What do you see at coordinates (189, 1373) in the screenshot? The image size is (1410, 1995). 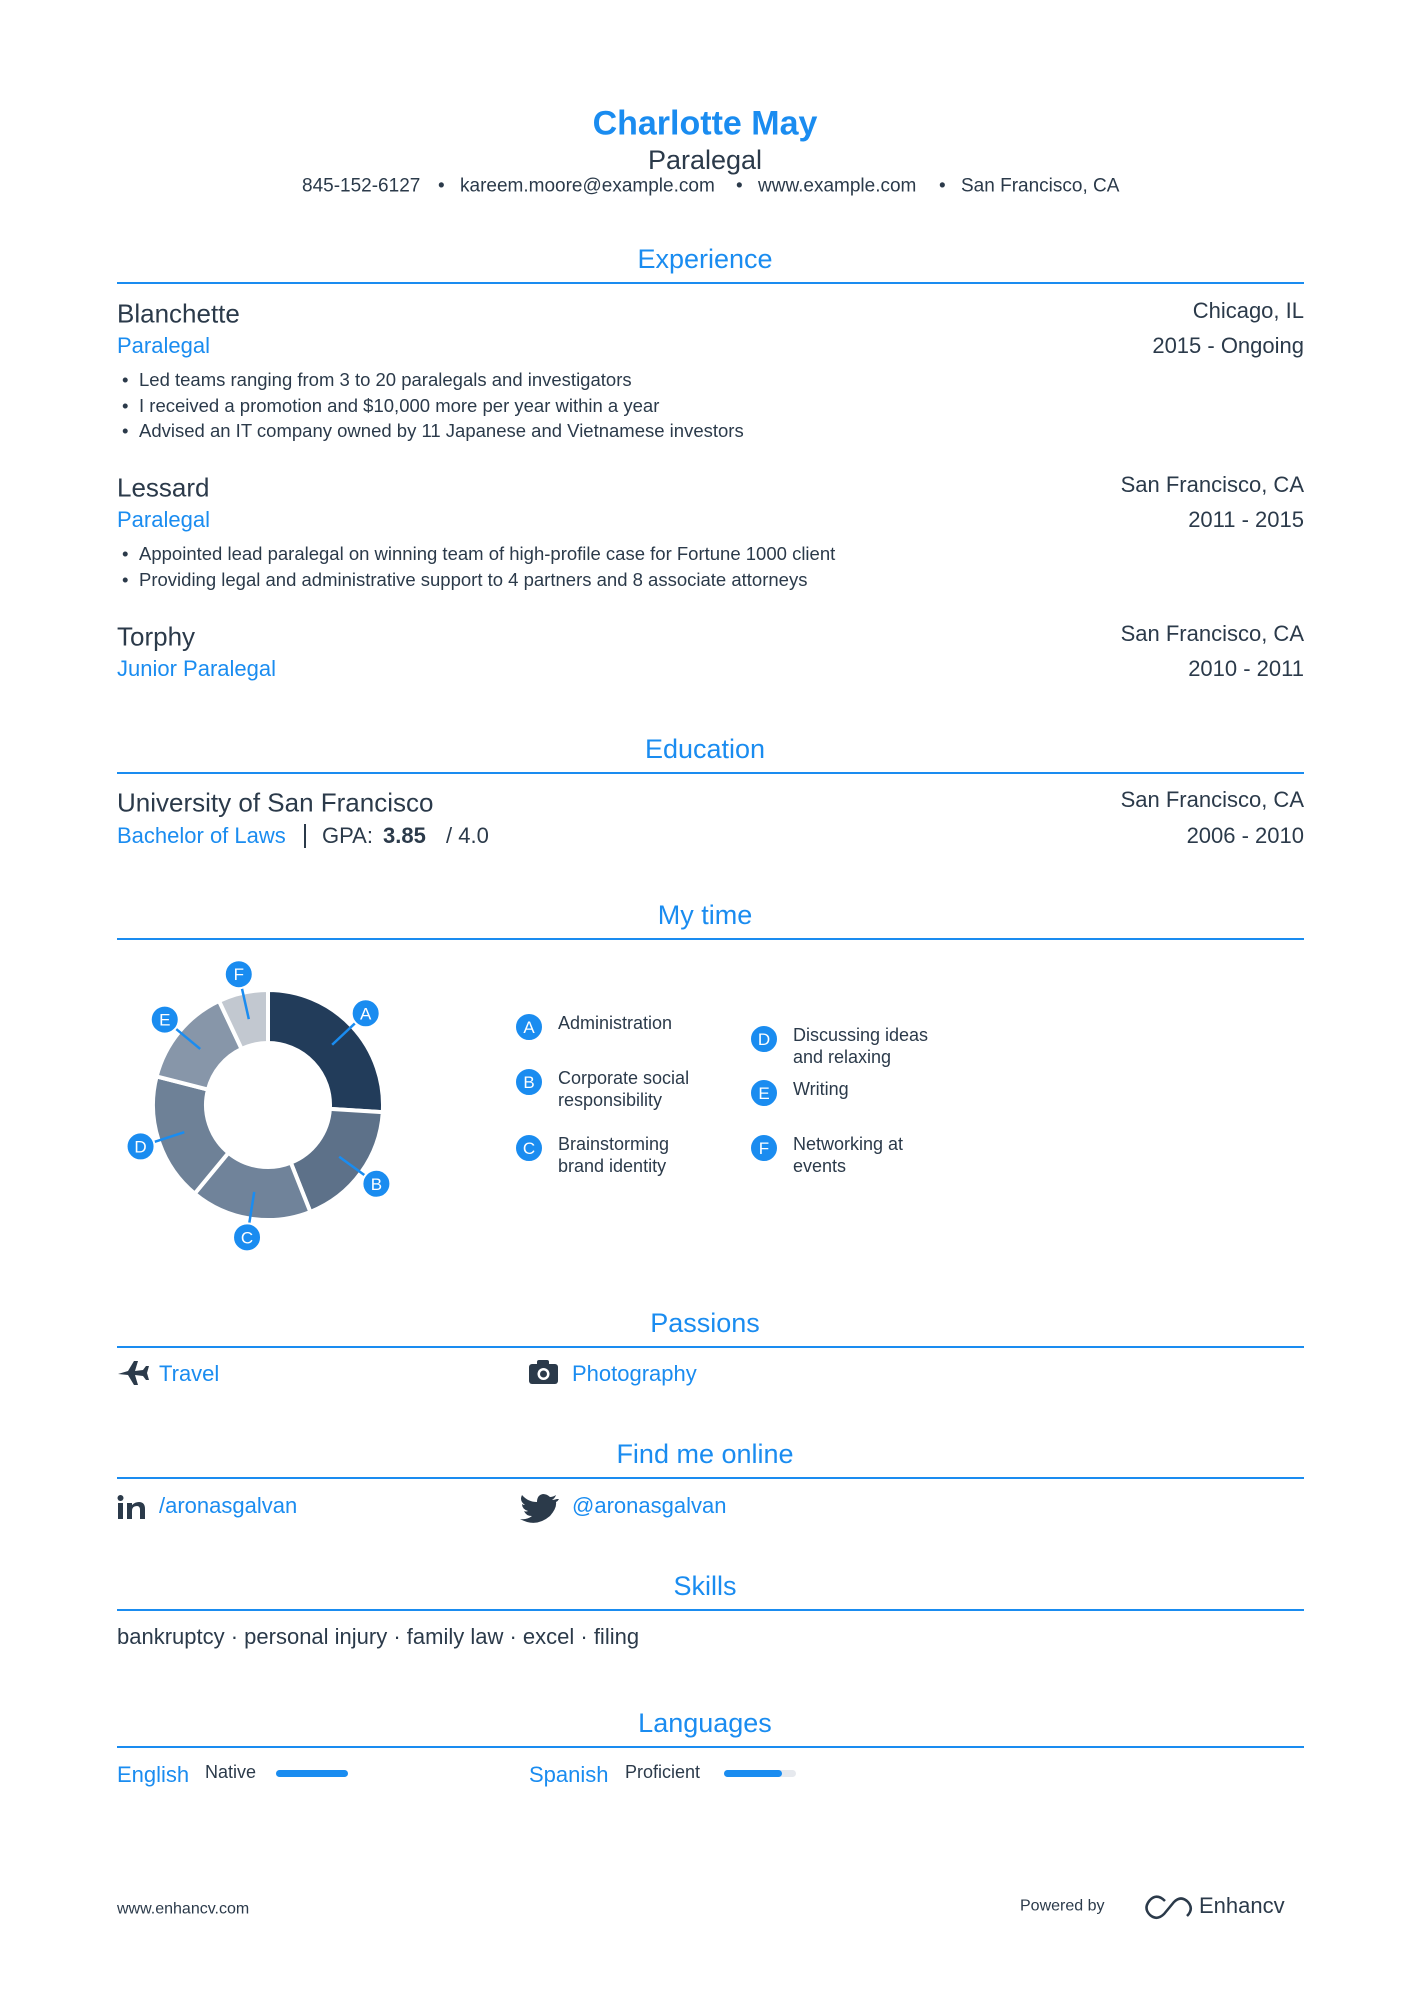 I see `passion: Travel` at bounding box center [189, 1373].